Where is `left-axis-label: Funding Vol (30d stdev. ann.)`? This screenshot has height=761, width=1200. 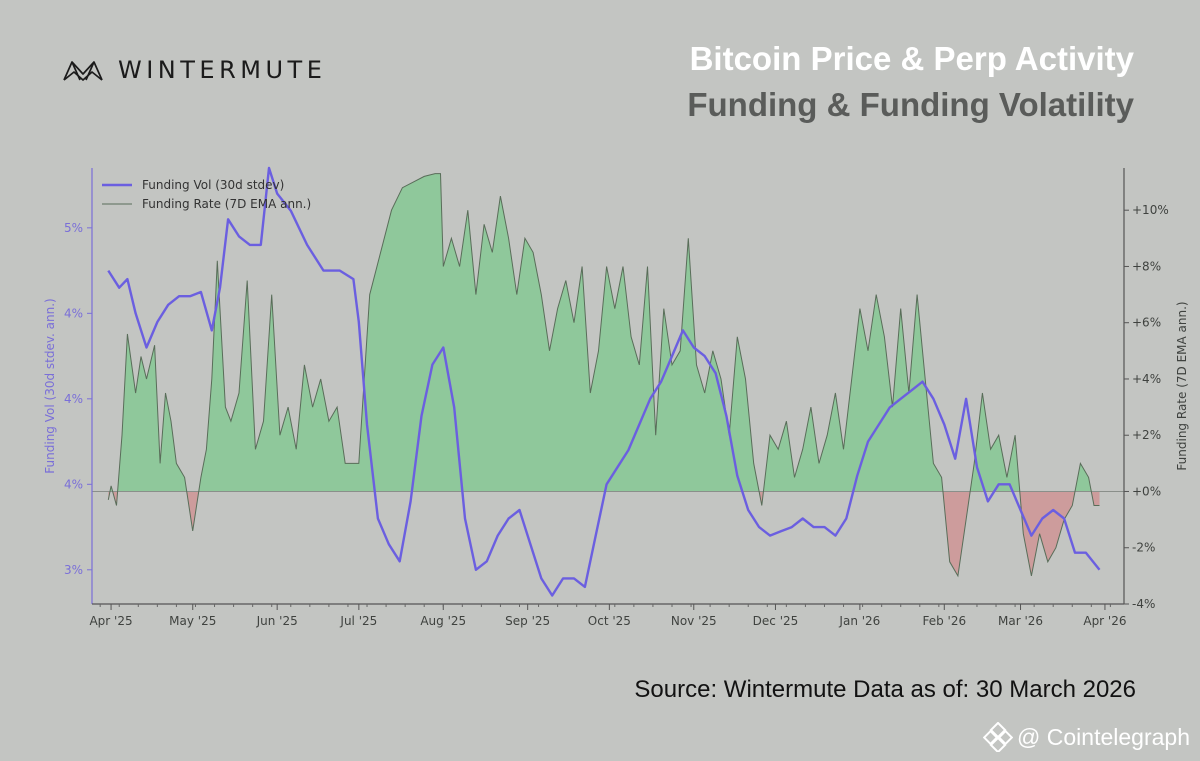
left-axis-label: Funding Vol (30d stdev. ann.) is located at coordinates (50, 385).